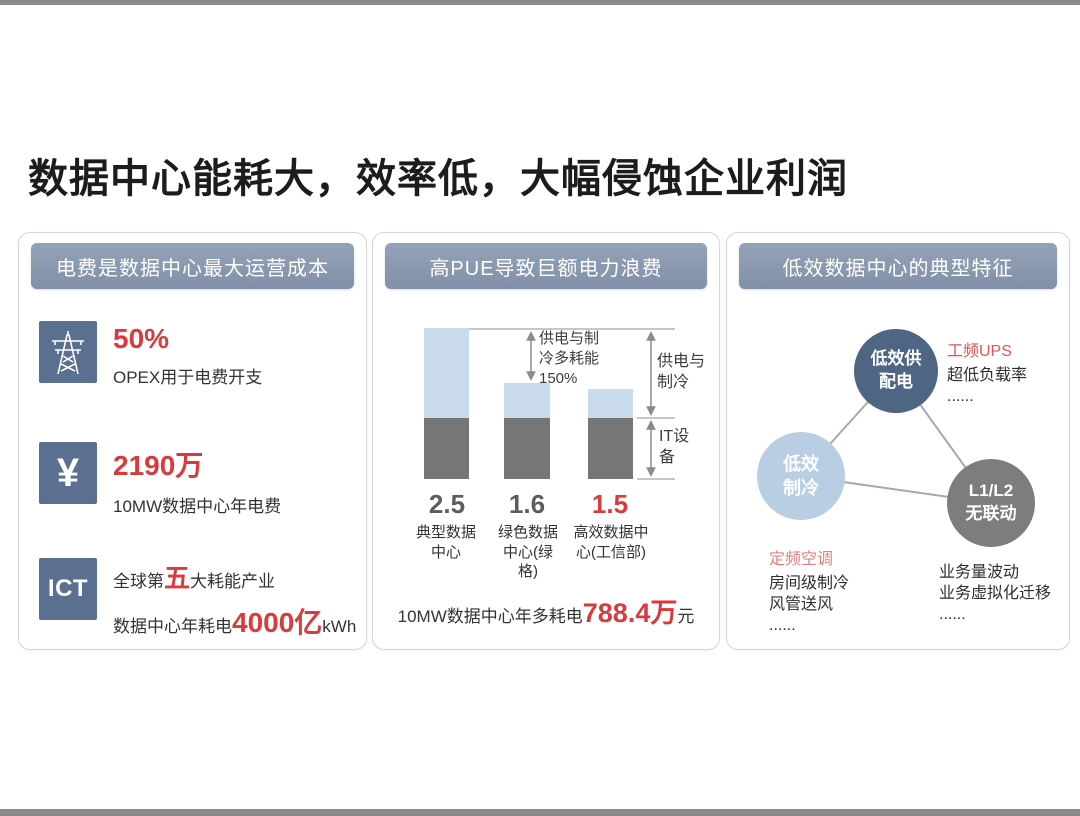 The width and height of the screenshot is (1080, 816). What do you see at coordinates (158, 465) in the screenshot?
I see `annual-fee-value: 2190万` at bounding box center [158, 465].